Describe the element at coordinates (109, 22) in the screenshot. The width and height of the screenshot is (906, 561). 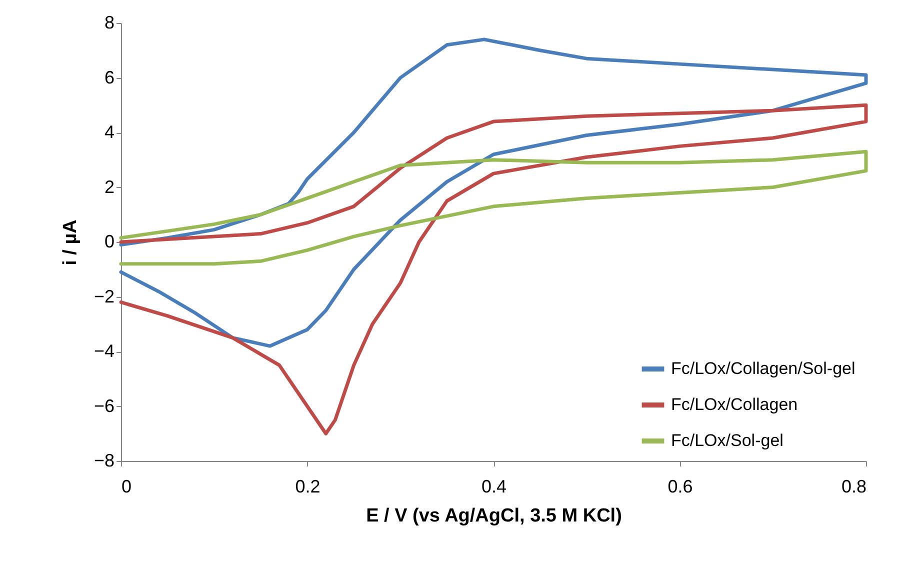
I see `y-tick-label: 8` at that location.